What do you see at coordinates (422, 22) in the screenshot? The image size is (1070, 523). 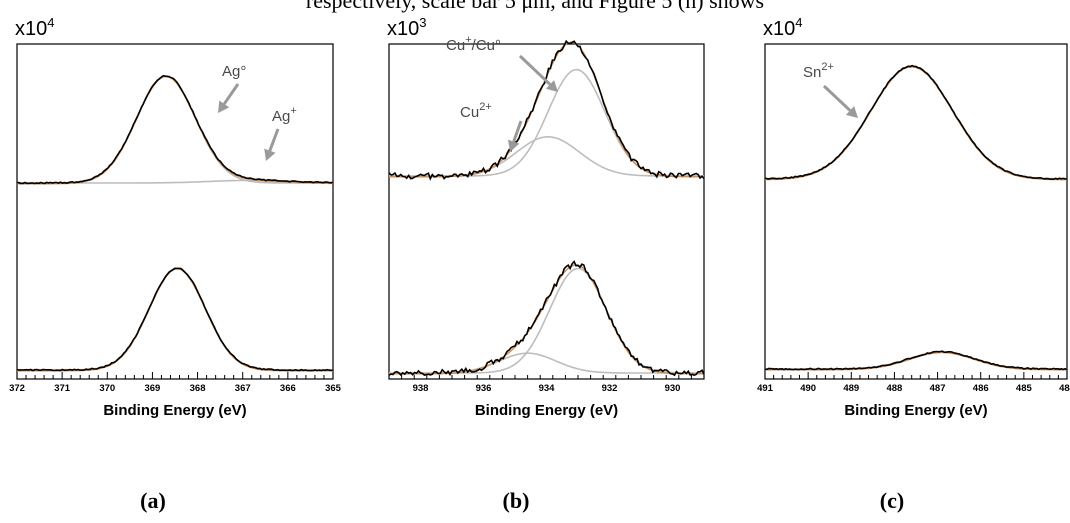 I see `axis-multiplier-exponent: 3` at bounding box center [422, 22].